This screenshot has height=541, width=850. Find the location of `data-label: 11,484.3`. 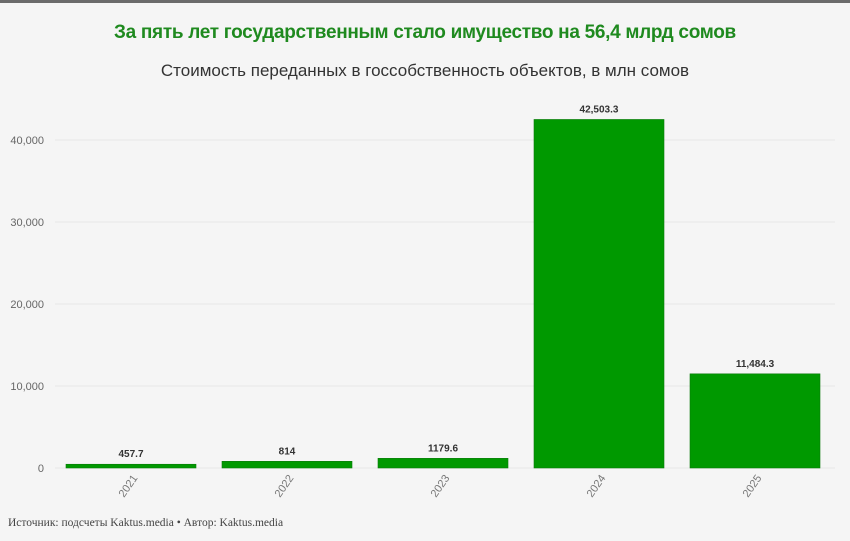

data-label: 11,484.3 is located at coordinates (755, 364).